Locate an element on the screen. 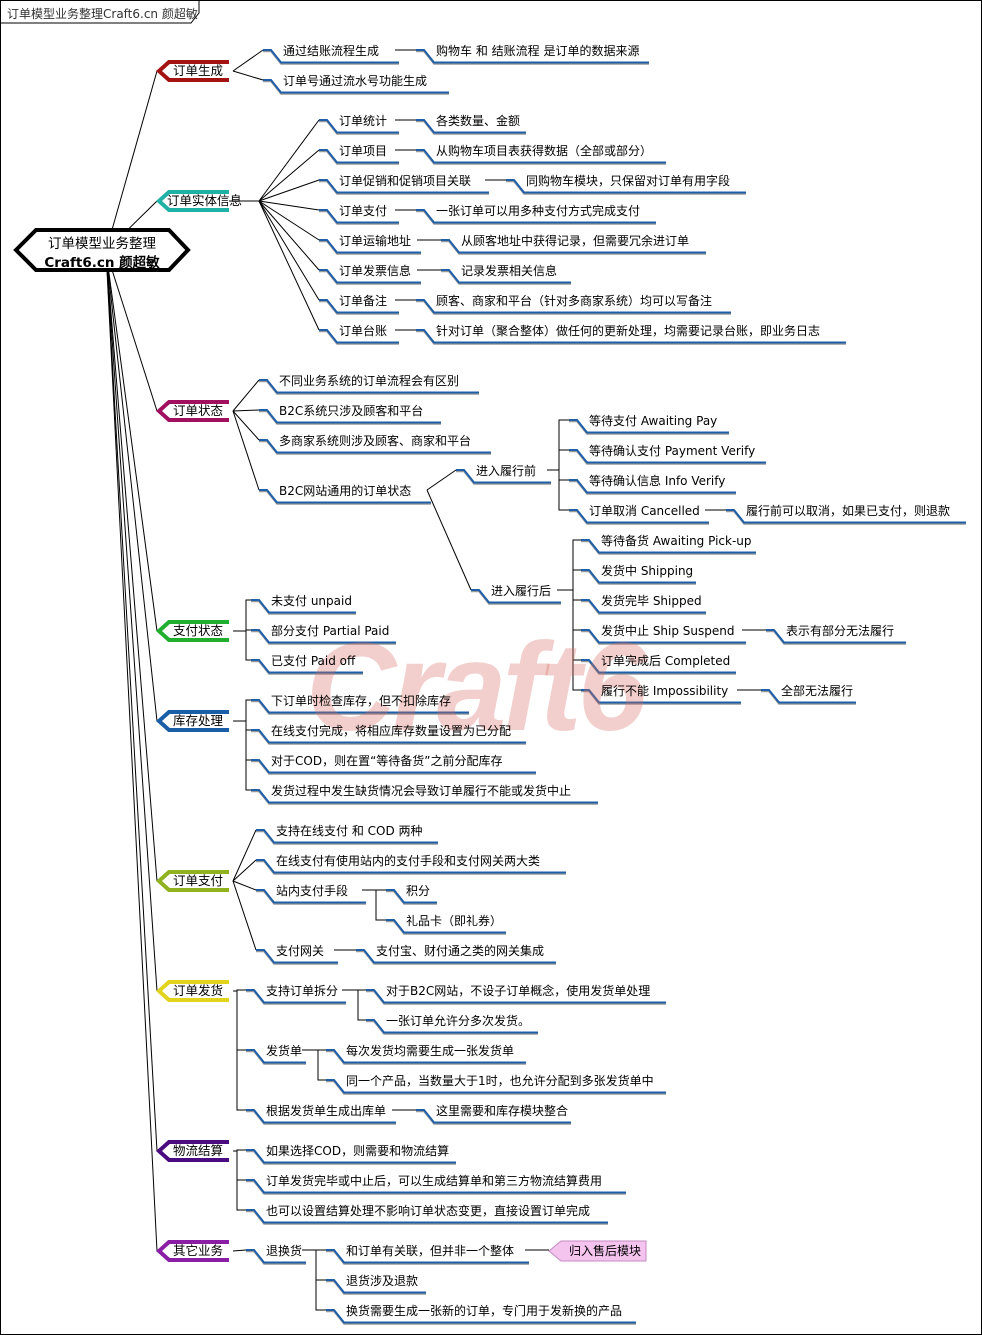 The image size is (982, 1335). topic-node: 支持订单拆分 is located at coordinates (302, 991).